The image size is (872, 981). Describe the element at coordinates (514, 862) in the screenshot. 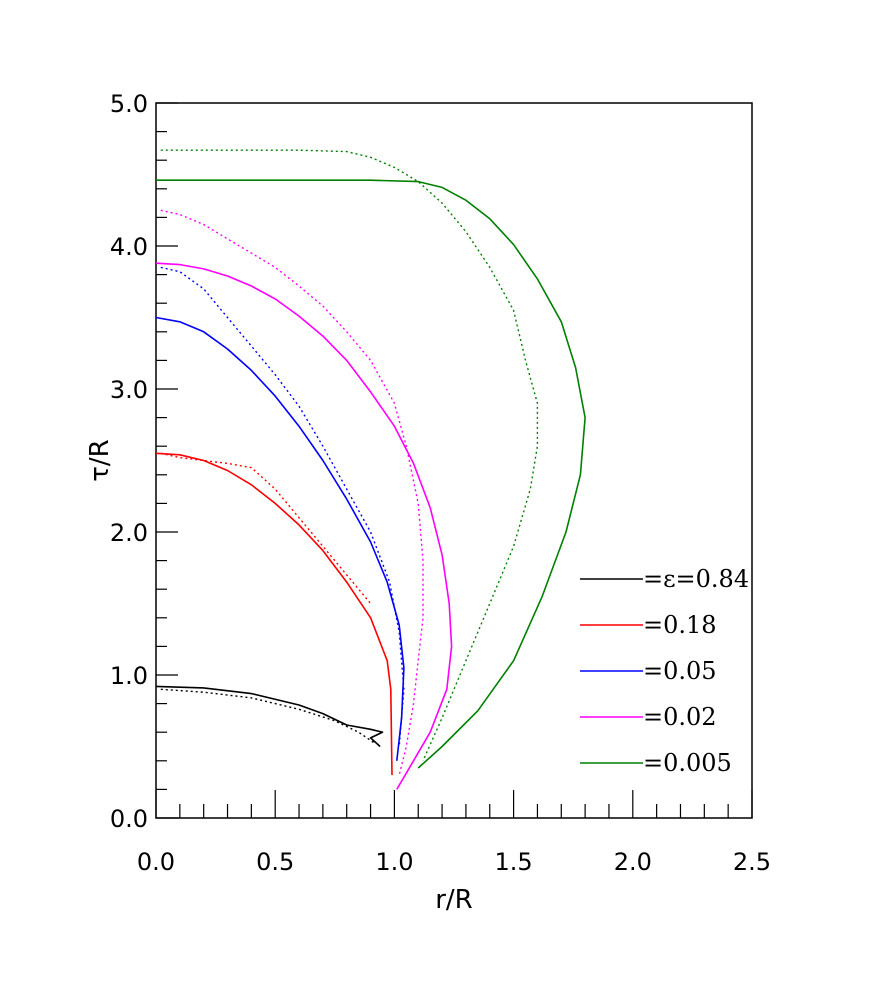

I see `x-tick-label: 1.5` at that location.